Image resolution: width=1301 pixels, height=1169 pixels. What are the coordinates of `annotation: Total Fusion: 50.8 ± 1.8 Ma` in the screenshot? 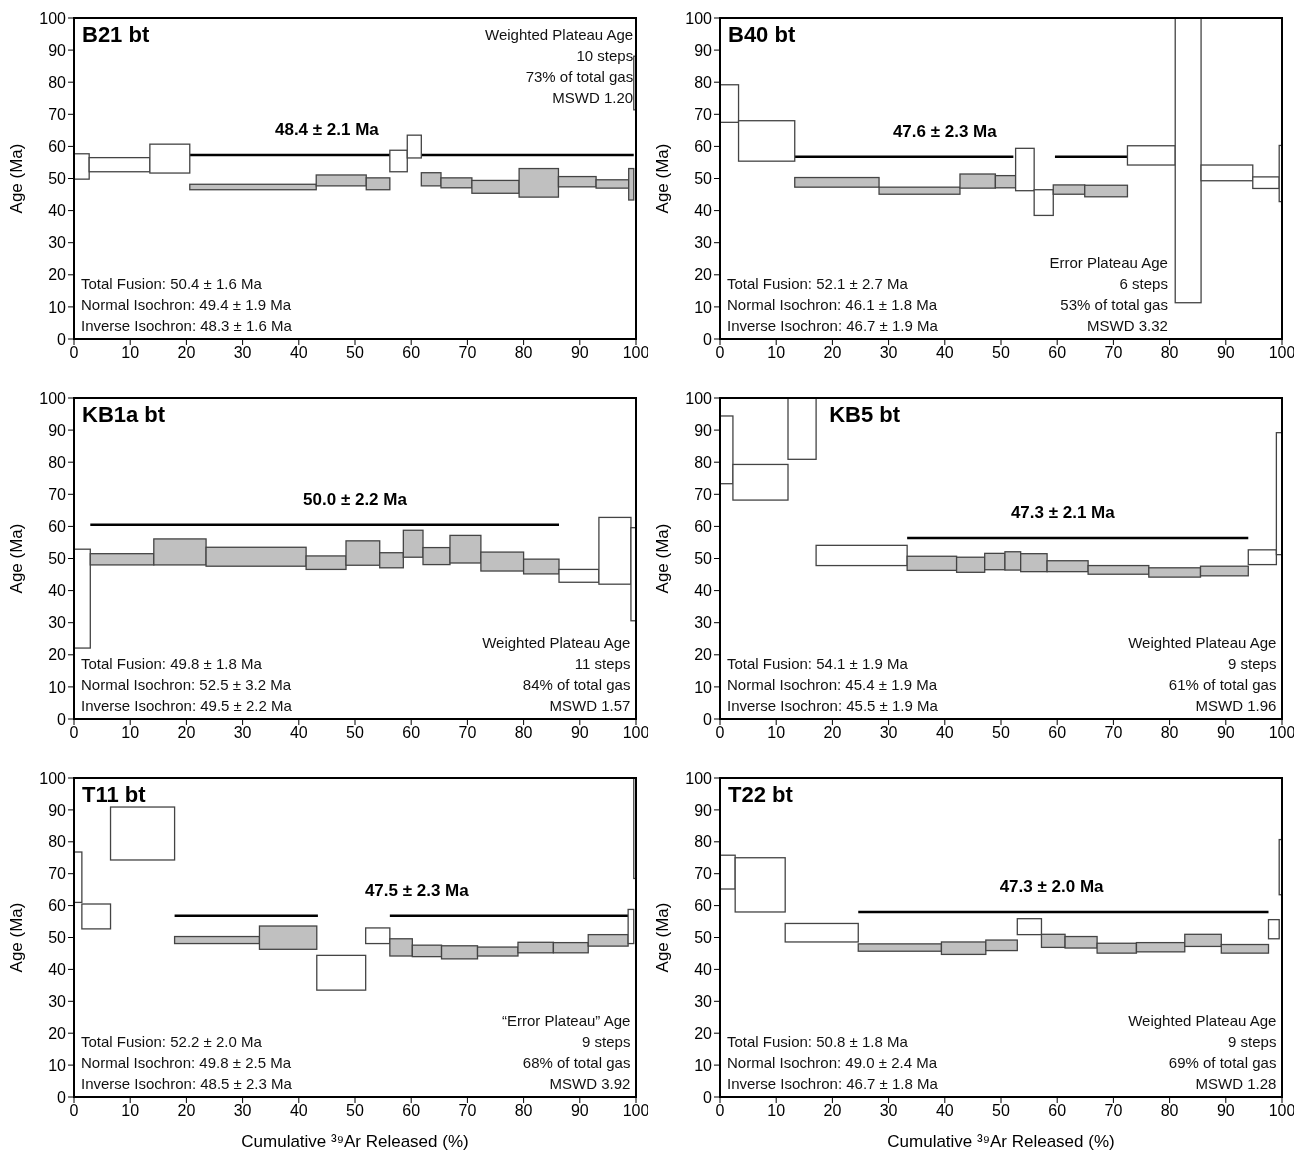 It's located at (818, 1042).